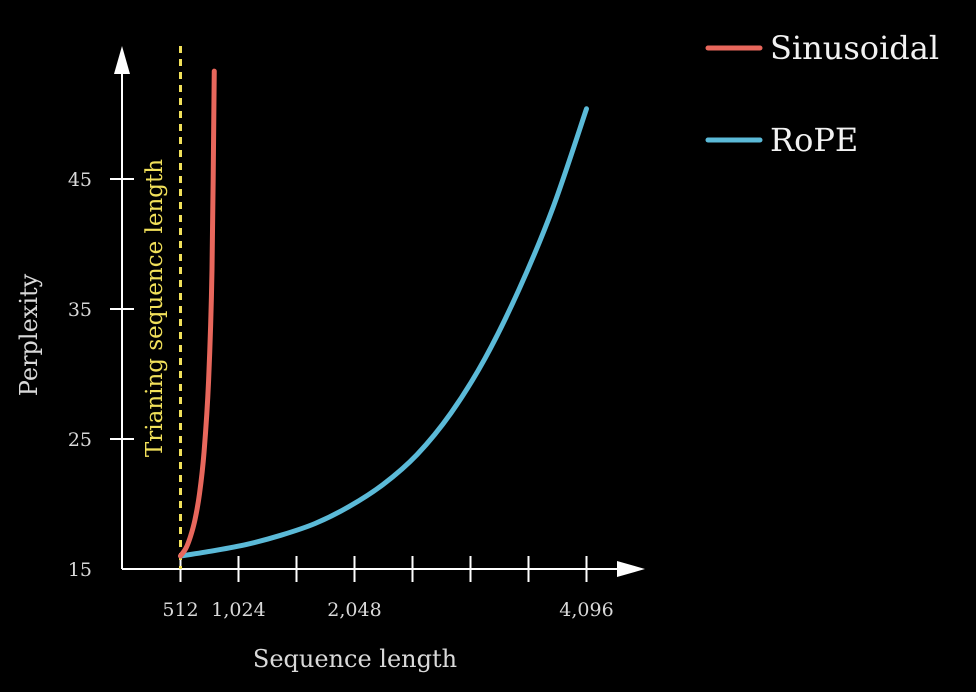 The width and height of the screenshot is (976, 692). I want to click on series-line-sinusoidal, so click(197, 313).